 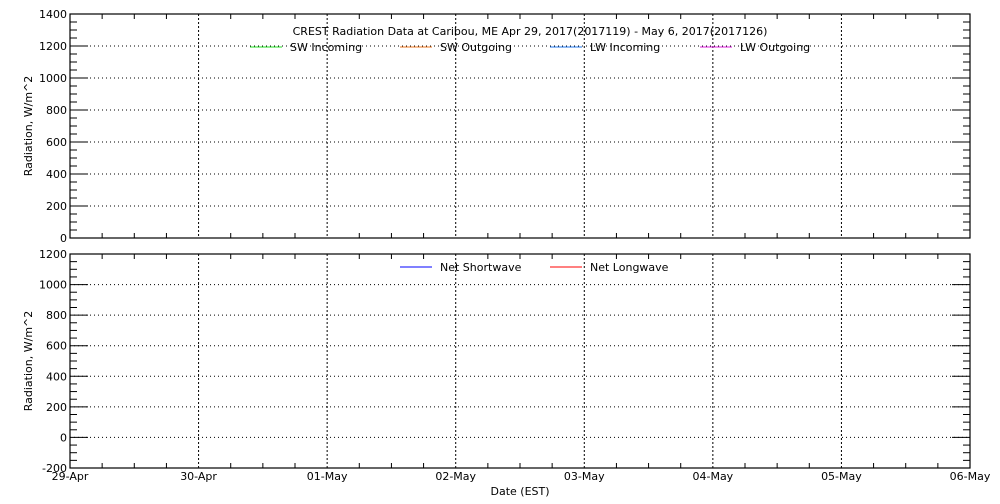 I want to click on y-tick-label: 1400, so click(x=53, y=14).